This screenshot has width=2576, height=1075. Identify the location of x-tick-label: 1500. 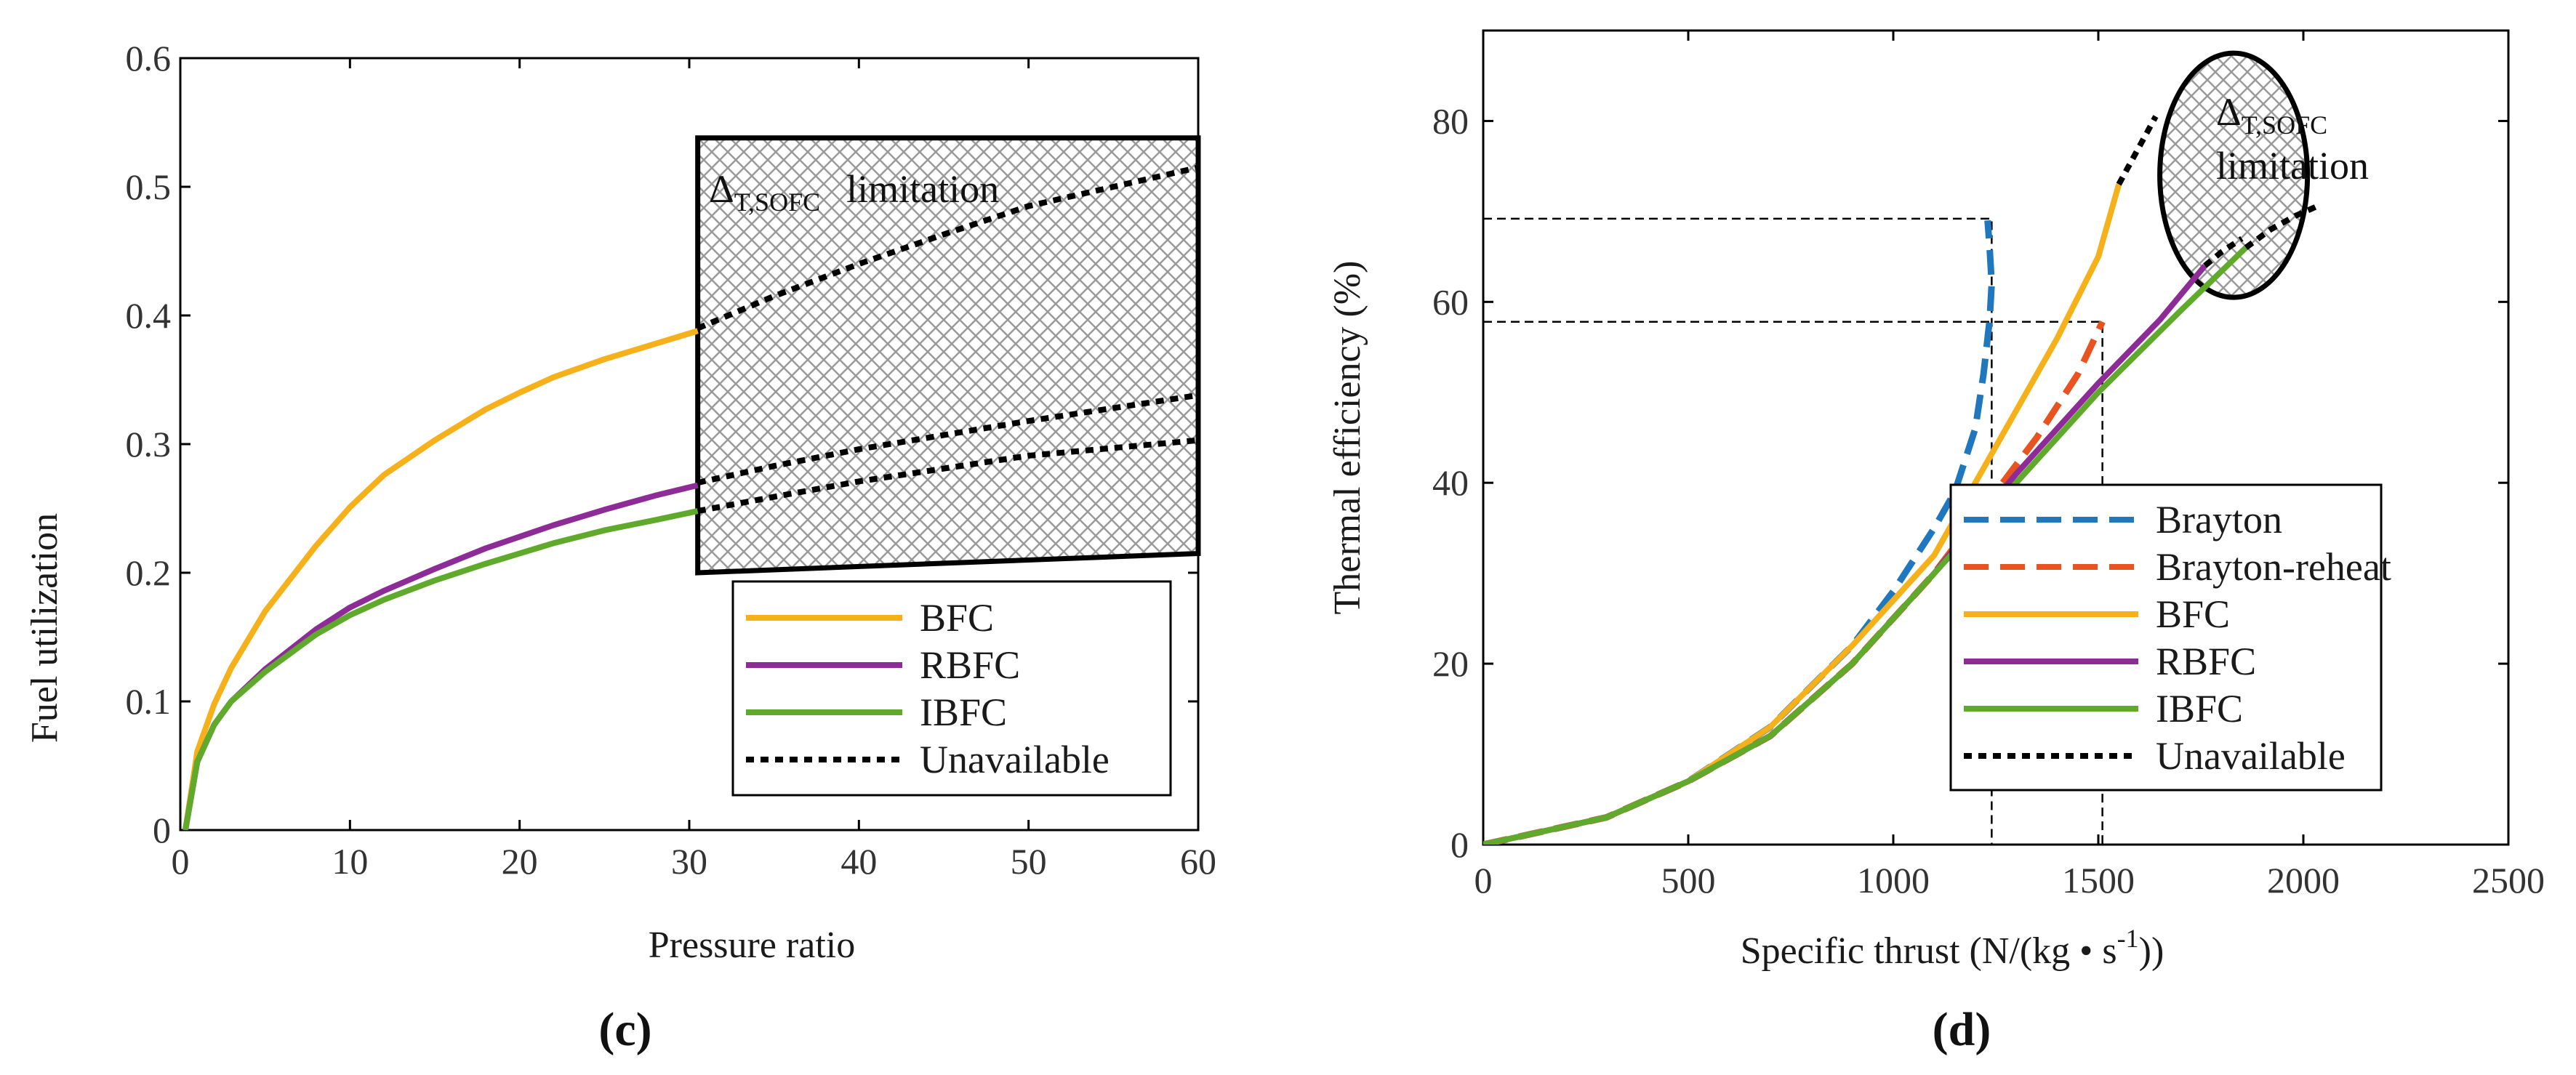
(2098, 880).